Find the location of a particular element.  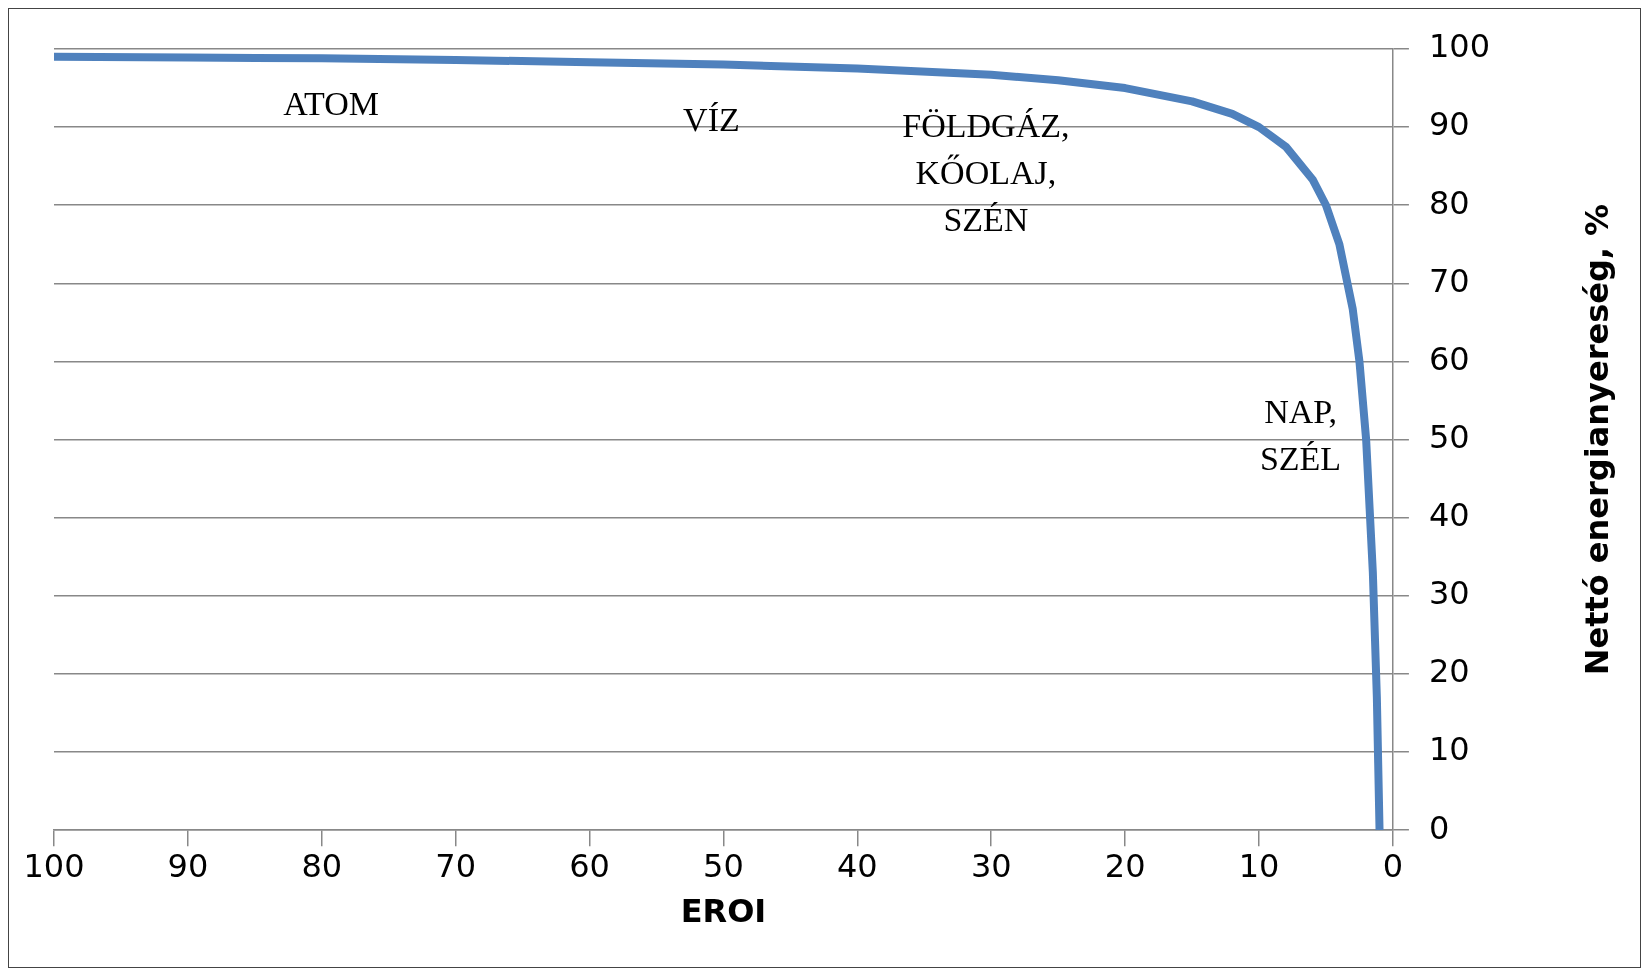

y-tick-label: 100 is located at coordinates (1459, 46).